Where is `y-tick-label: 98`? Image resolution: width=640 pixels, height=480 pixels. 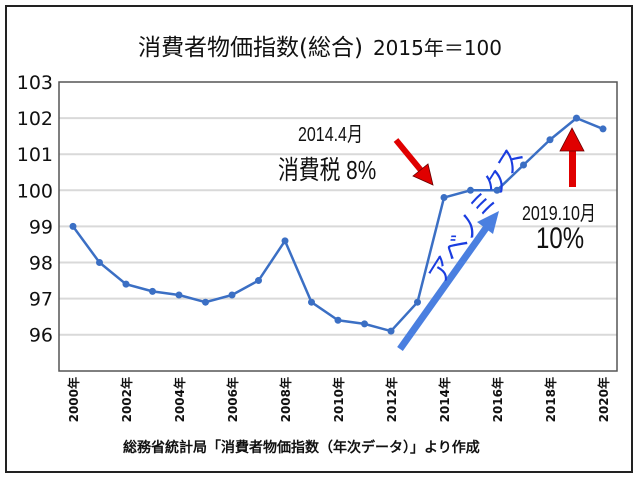 y-tick-label: 98 is located at coordinates (41, 264).